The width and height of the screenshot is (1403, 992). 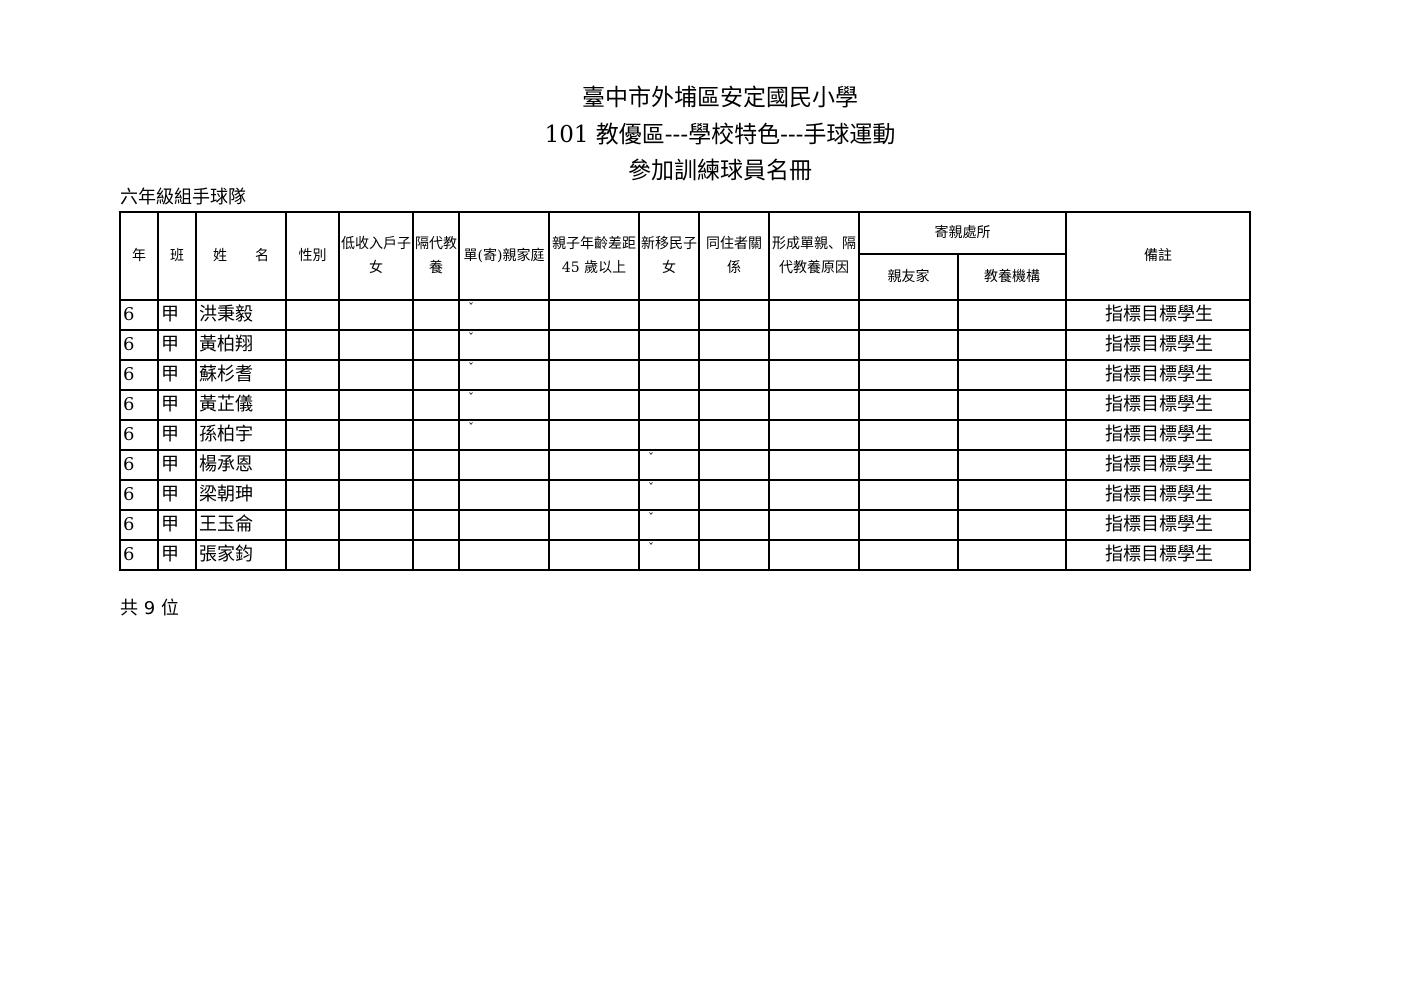 What do you see at coordinates (685, 345) in the screenshot?
I see `table-row: 6 甲黃柏翔 ˇ 指標目標學生` at bounding box center [685, 345].